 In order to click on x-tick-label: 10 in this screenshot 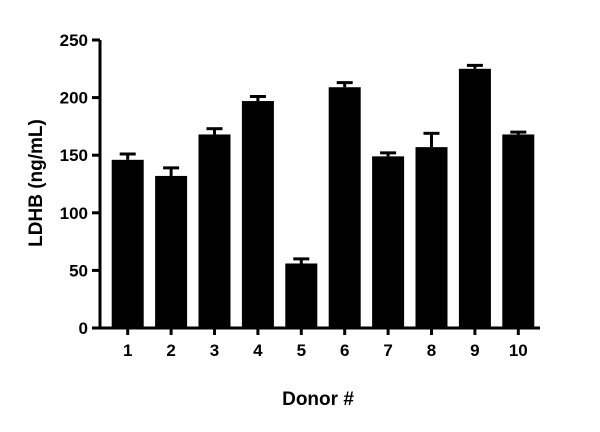, I will do `click(518, 350)`.